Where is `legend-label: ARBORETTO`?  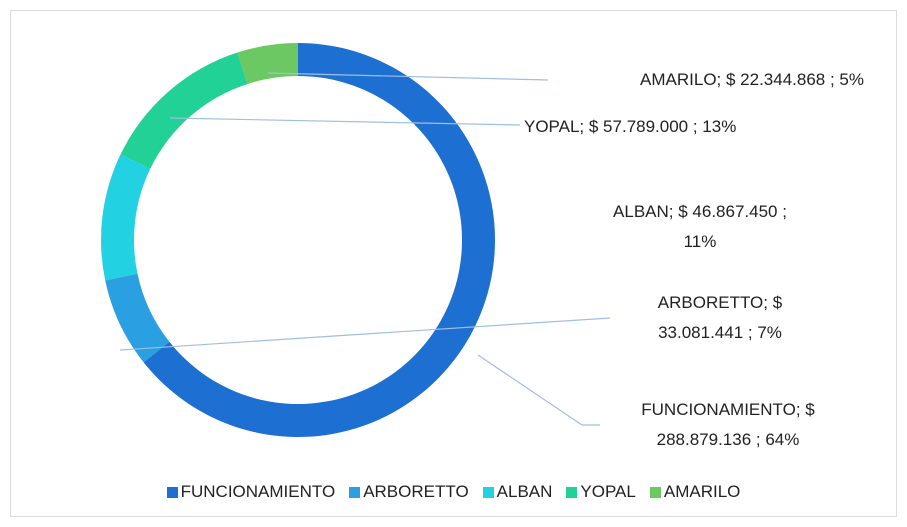
legend-label: ARBORETTO is located at coordinates (416, 491).